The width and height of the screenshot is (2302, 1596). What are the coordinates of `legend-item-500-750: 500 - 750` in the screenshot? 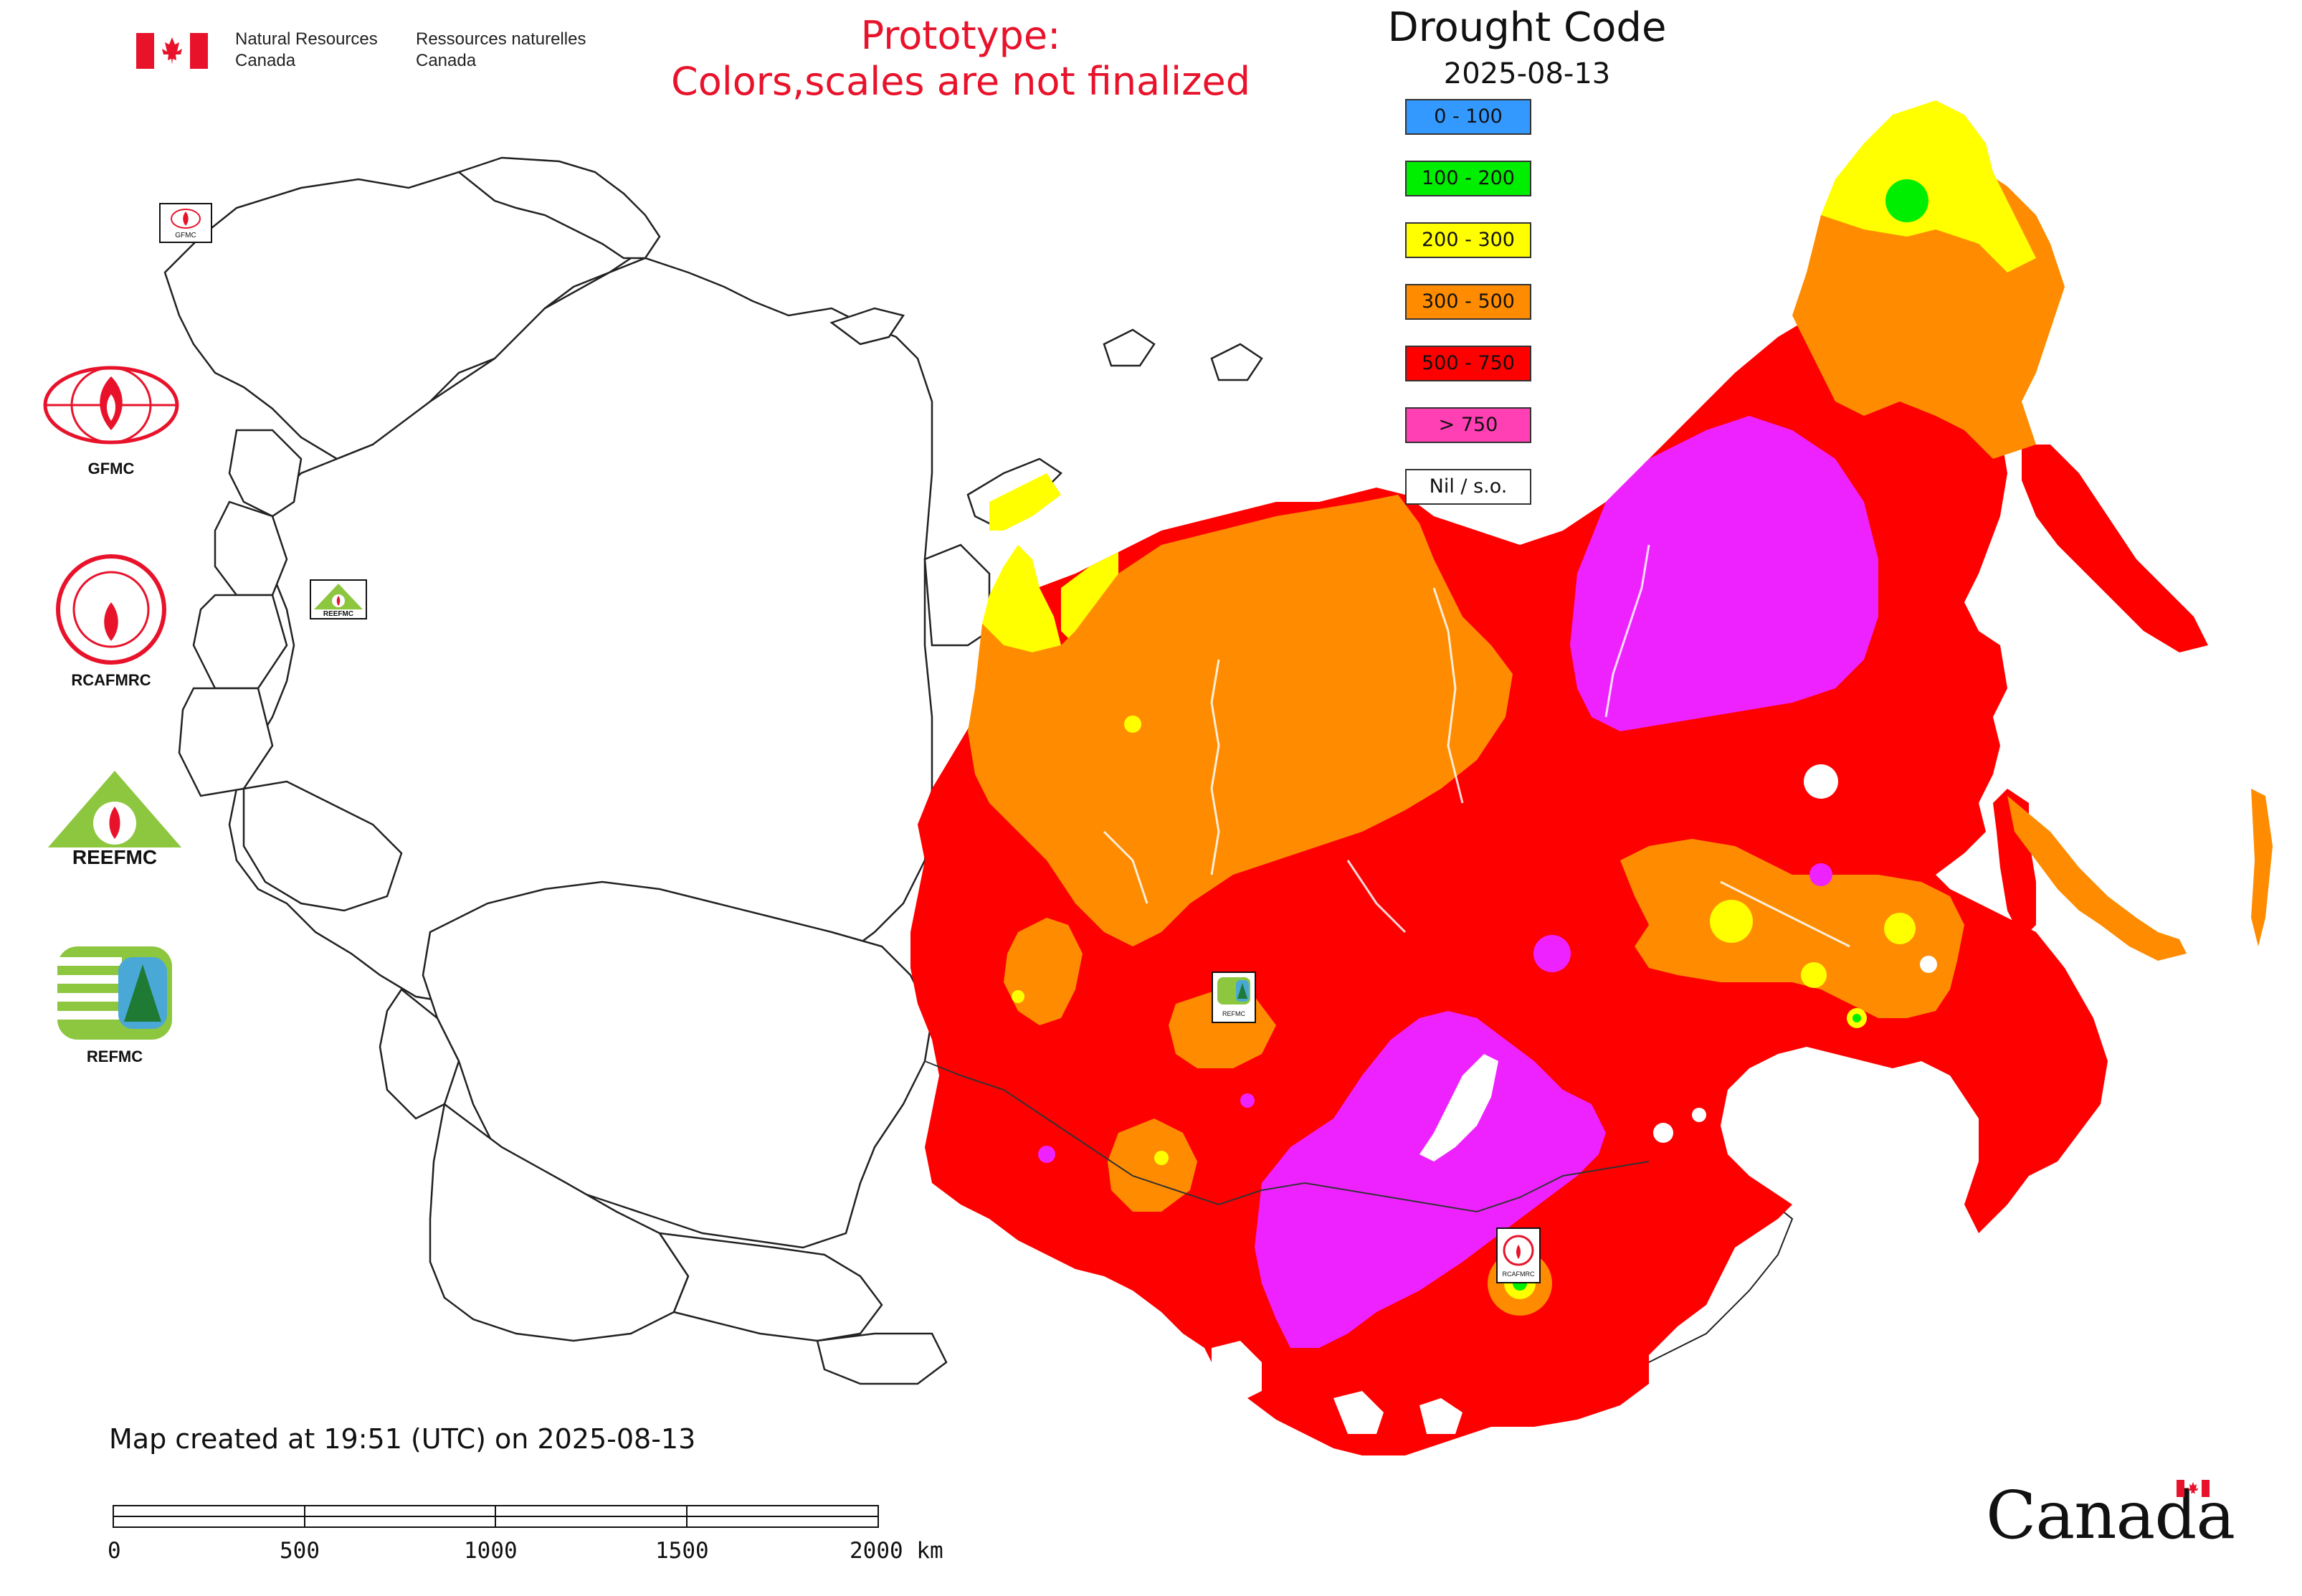 It's located at (1468, 363).